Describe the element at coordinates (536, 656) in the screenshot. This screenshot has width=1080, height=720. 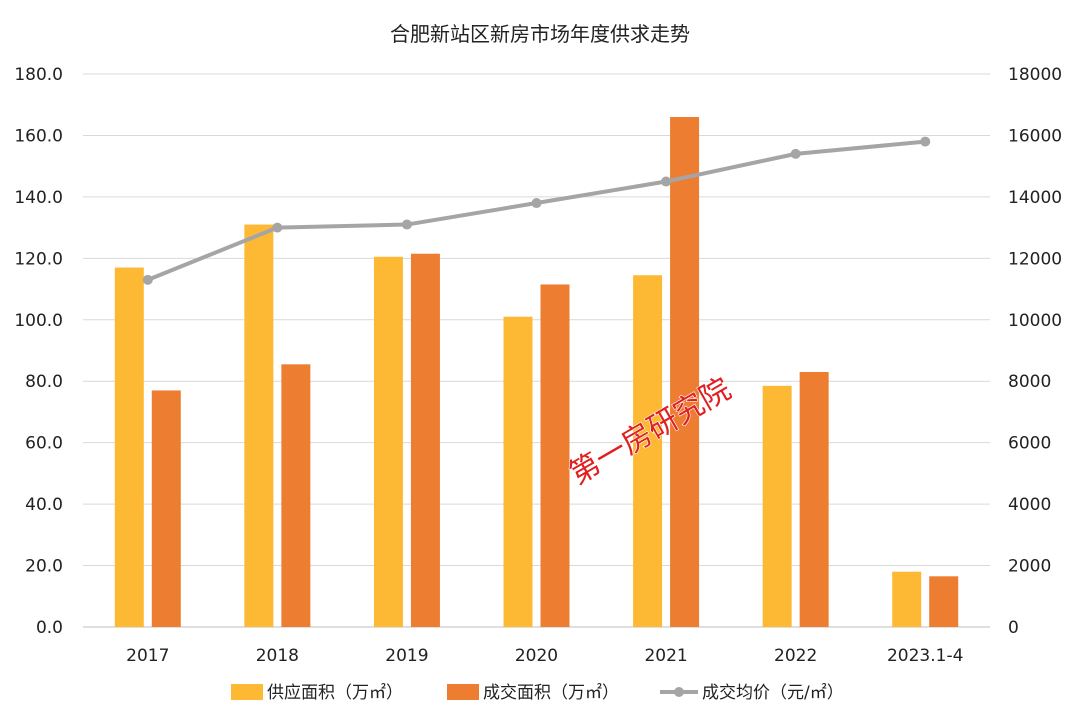
I see `x-tick-label: 2020` at that location.